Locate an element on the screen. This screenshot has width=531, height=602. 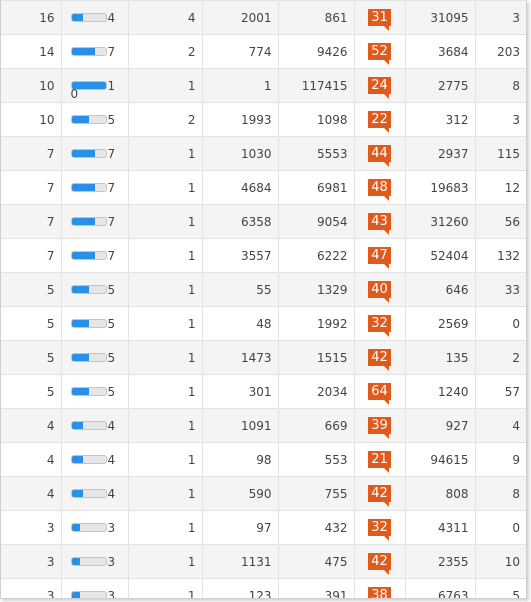
value-cell: 755 is located at coordinates (316, 493).